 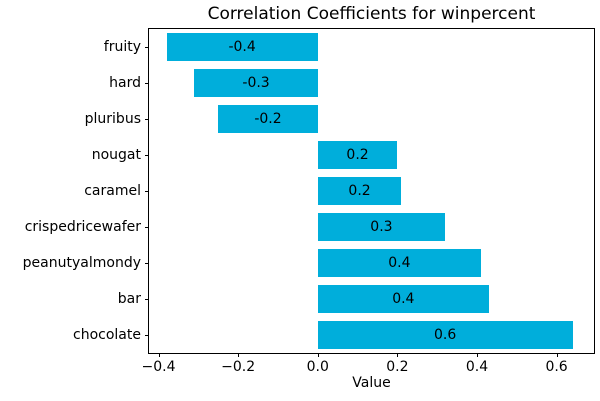 I want to click on bar-value-label: 0.3, so click(x=381, y=227).